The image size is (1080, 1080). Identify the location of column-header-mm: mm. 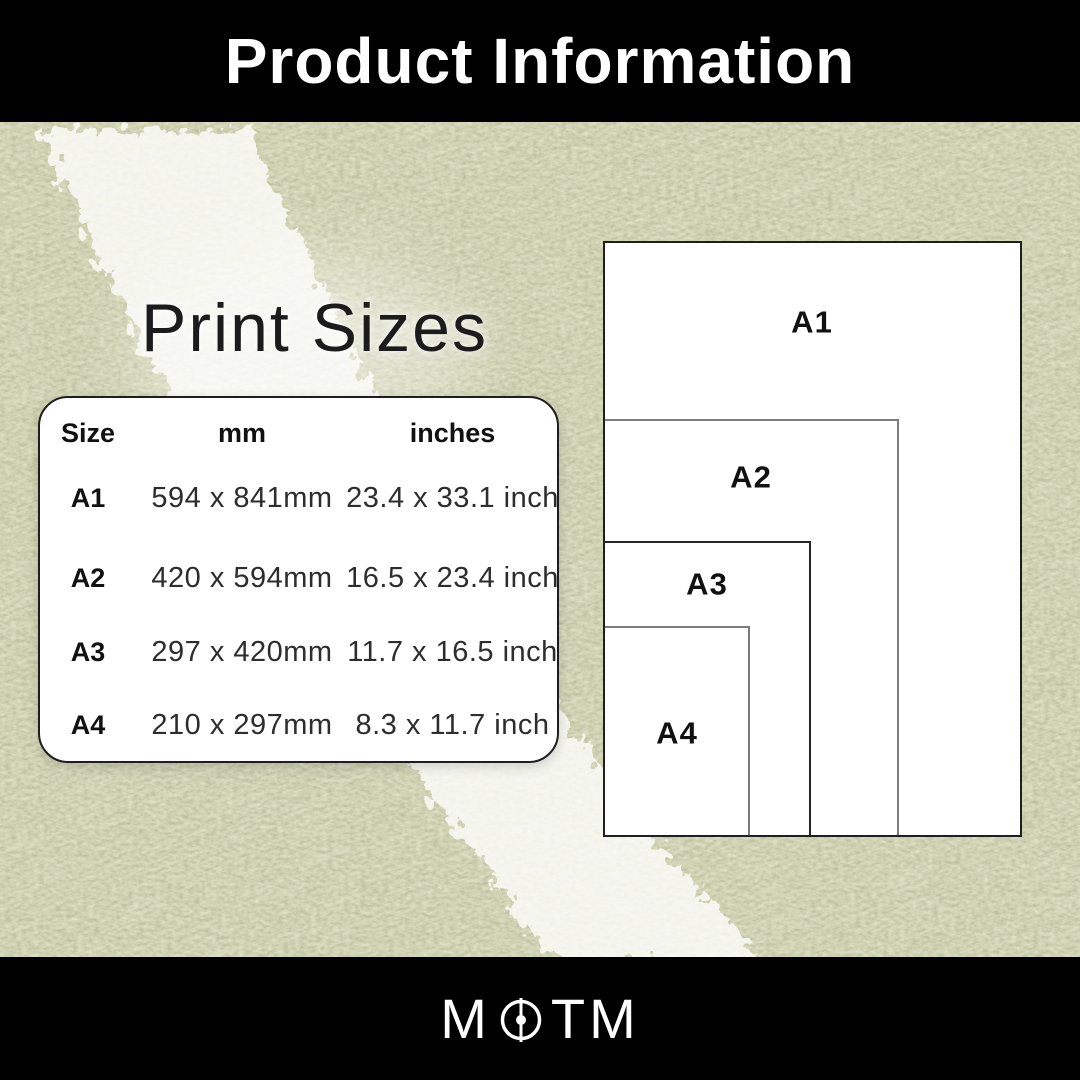
(241, 432).